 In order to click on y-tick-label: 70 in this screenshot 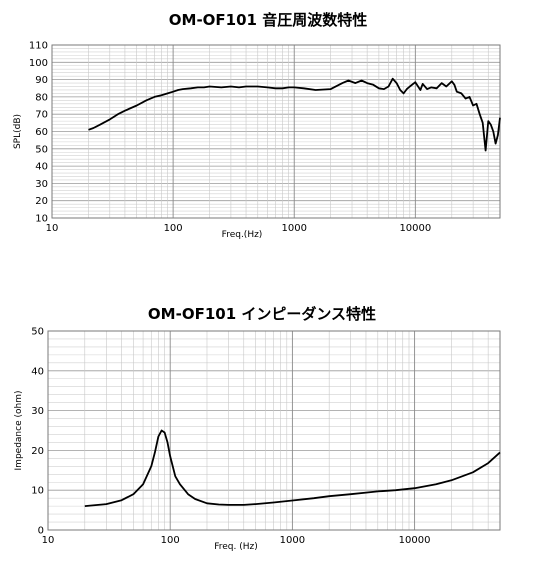, I will do `click(41, 115)`.